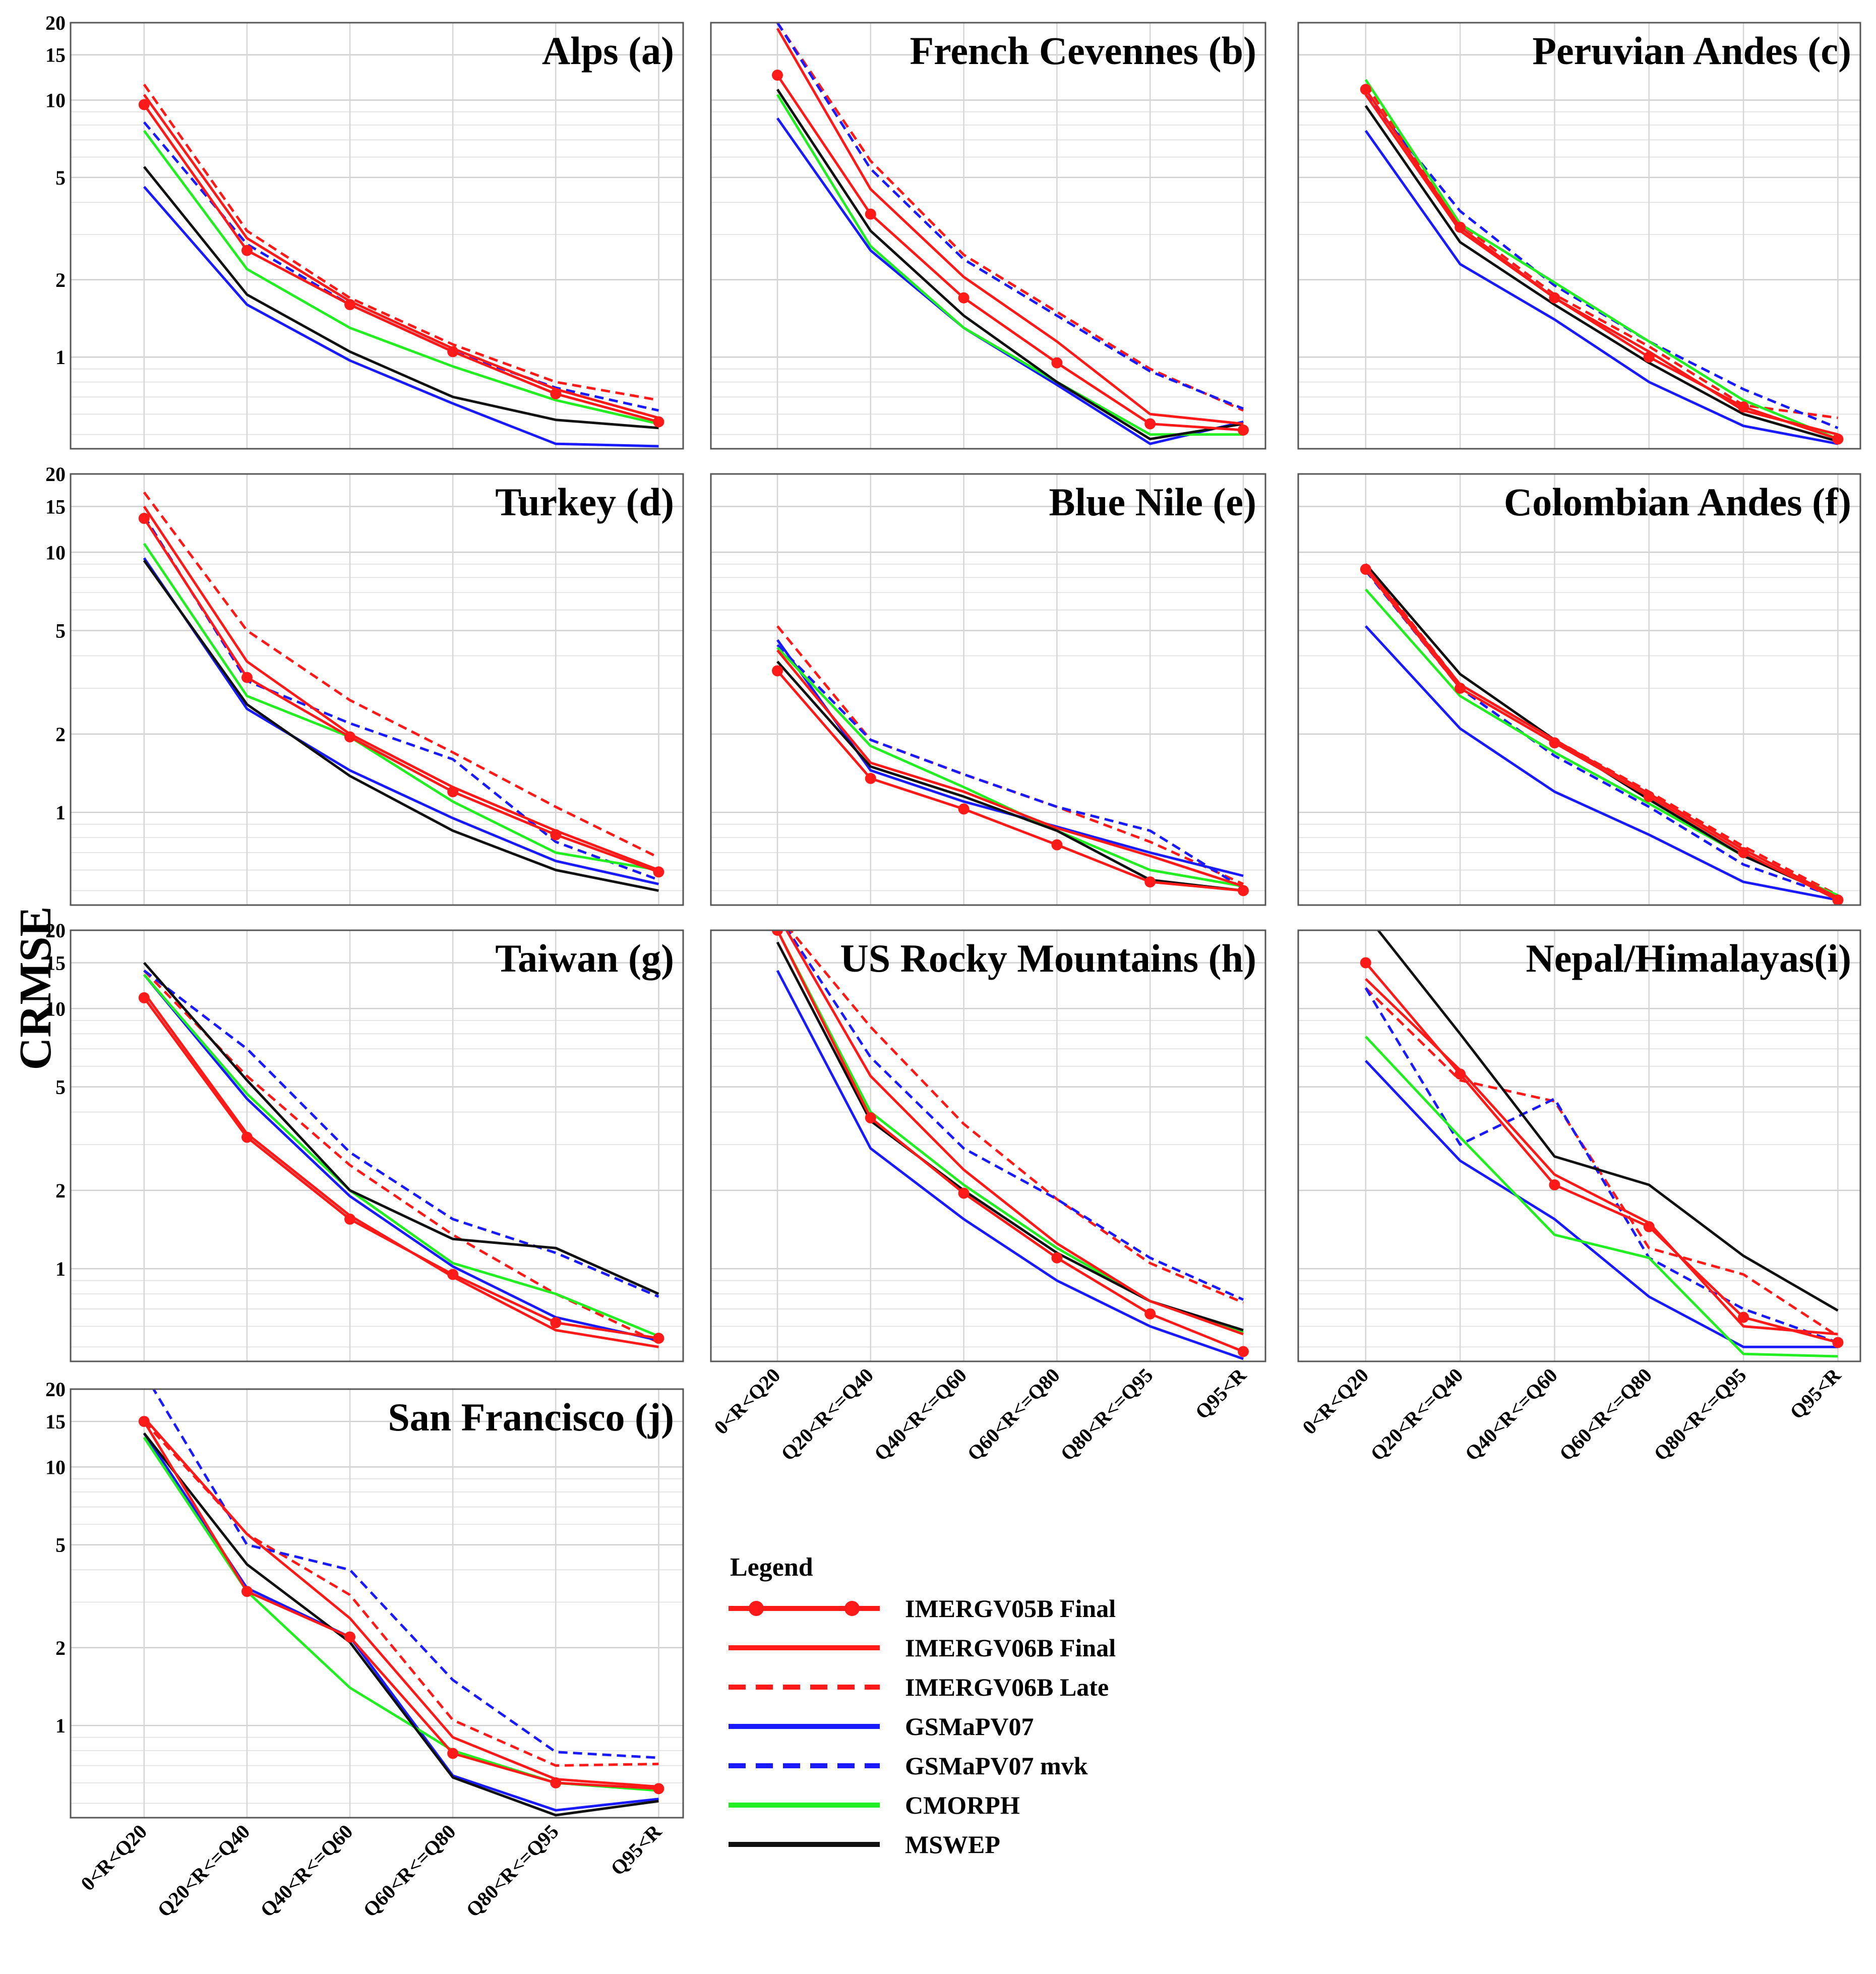 The height and width of the screenshot is (1974, 1876). I want to click on panel-french-cevennes-b: French Cevennes (b), so click(988, 236).